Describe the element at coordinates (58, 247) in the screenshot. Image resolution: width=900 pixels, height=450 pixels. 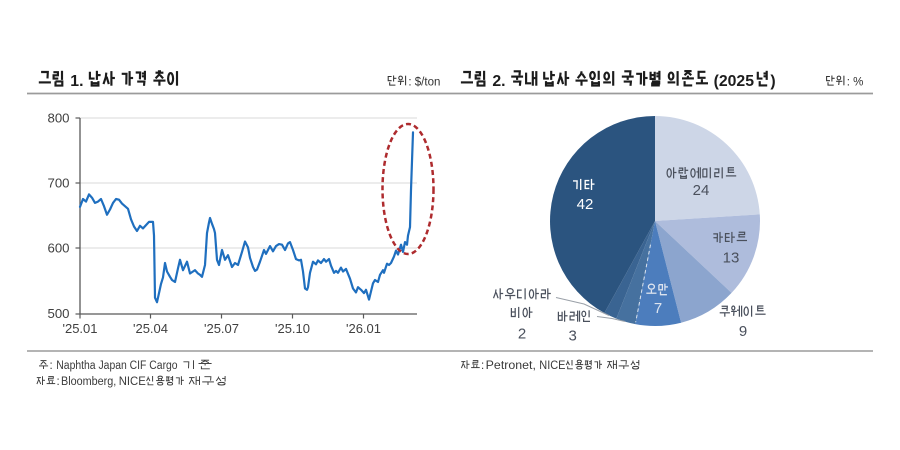
I see `svg-text: 600` at that location.